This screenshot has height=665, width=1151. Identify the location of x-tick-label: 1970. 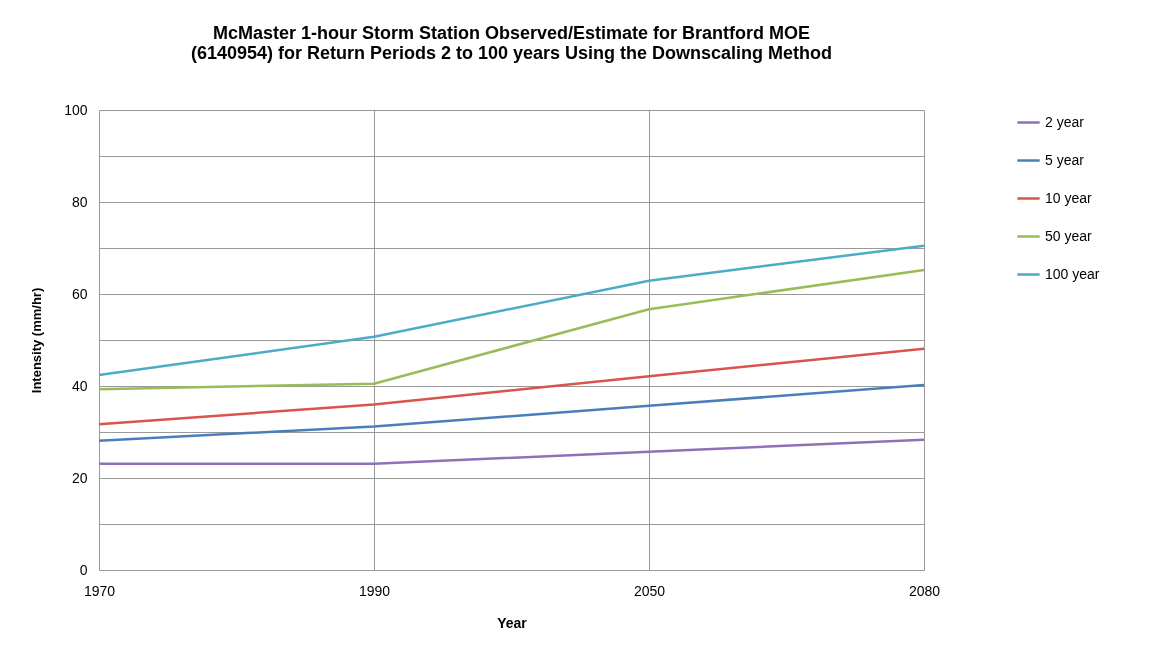
(99, 590).